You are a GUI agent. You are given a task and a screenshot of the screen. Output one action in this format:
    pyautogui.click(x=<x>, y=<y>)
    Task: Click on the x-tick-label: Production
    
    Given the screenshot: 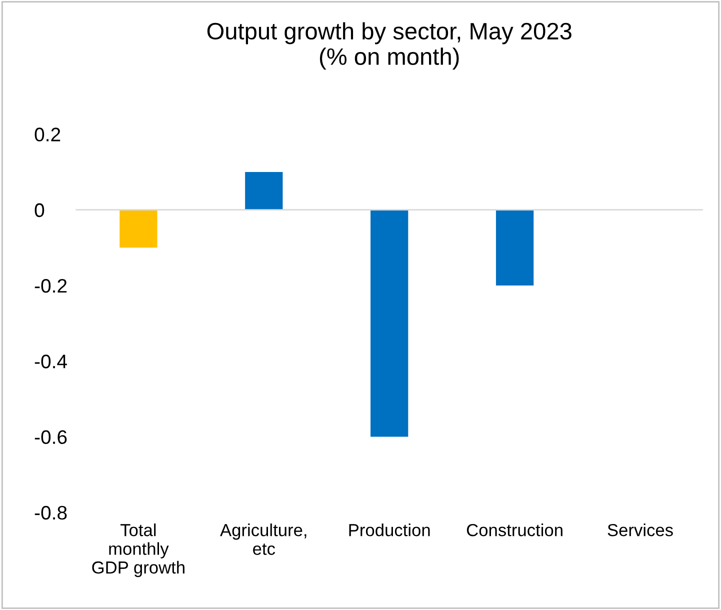 What is the action you would take?
    pyautogui.click(x=389, y=530)
    